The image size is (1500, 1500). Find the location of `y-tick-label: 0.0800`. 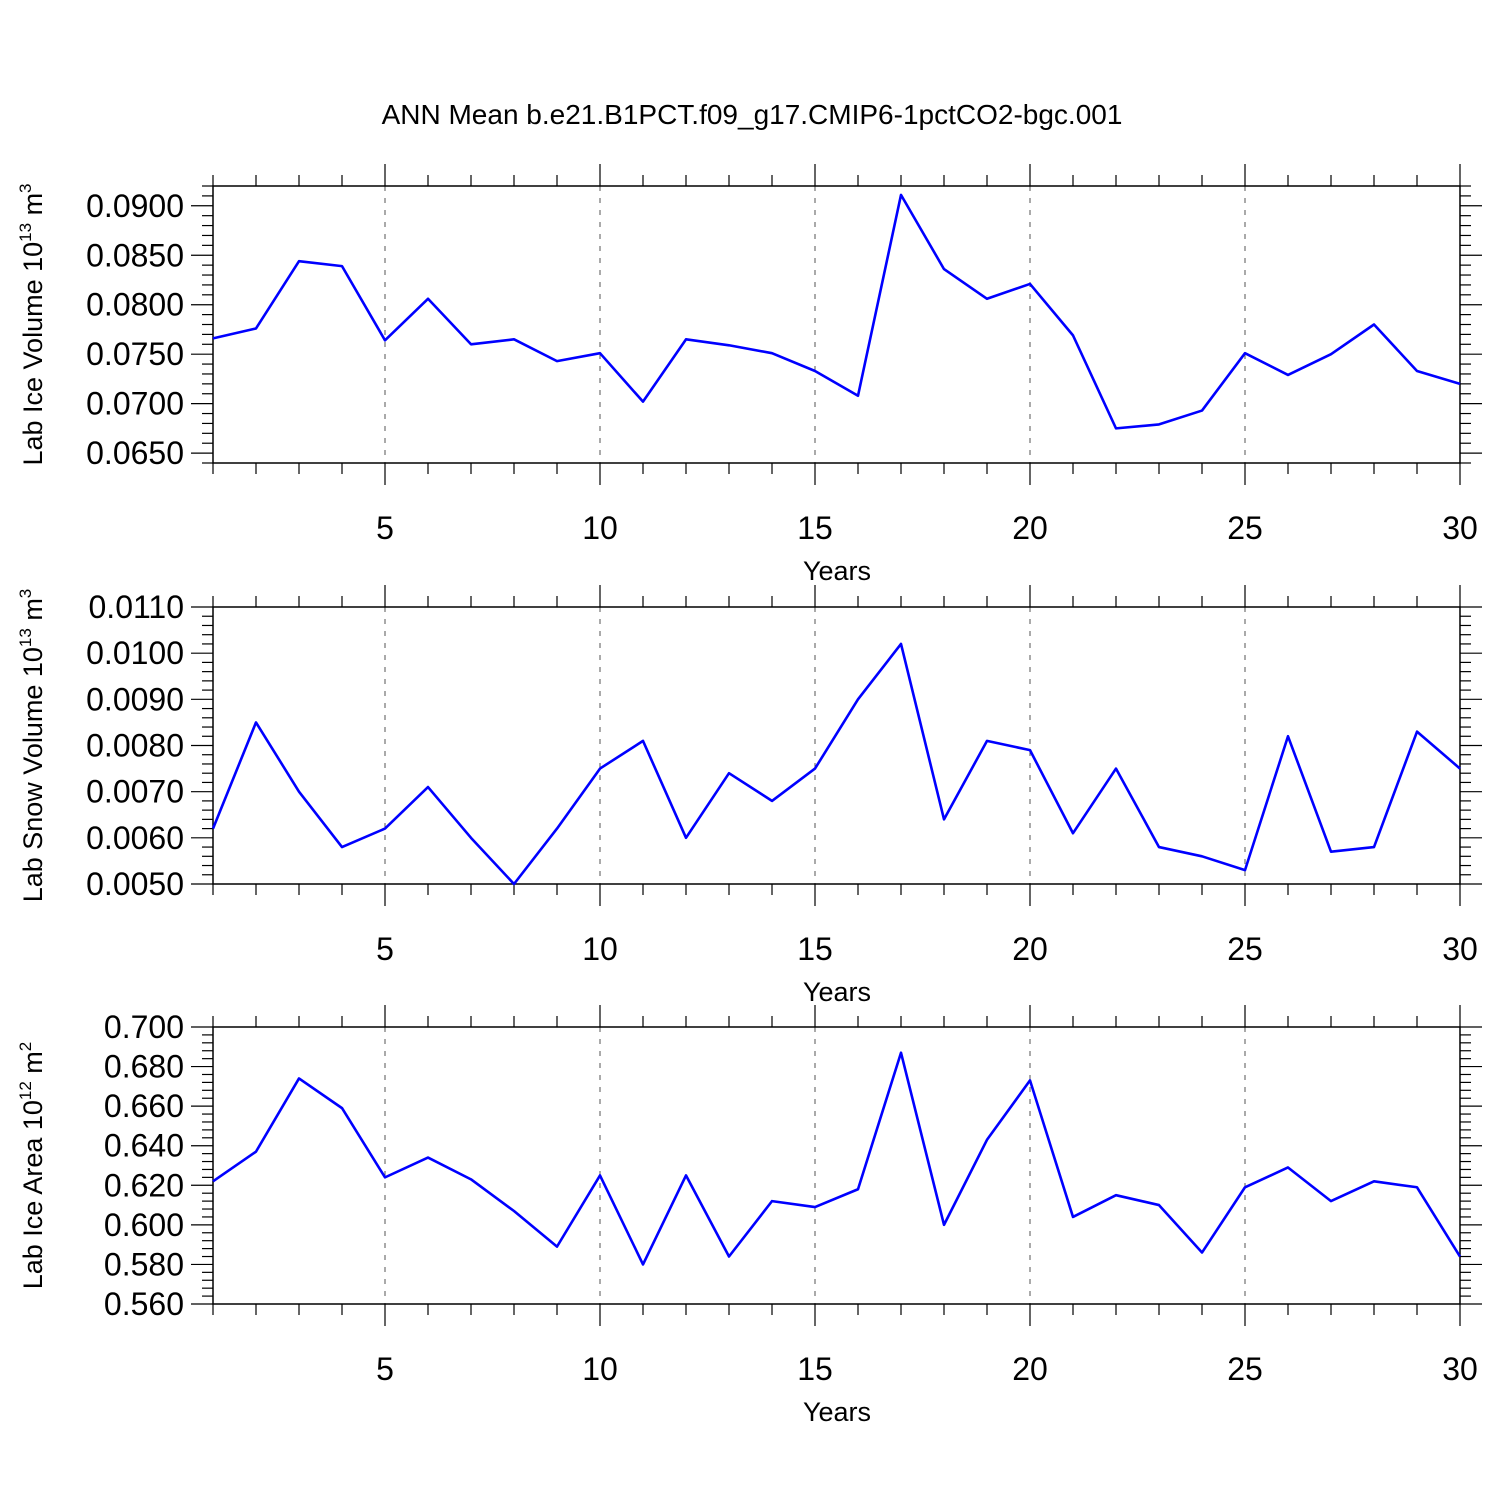

y-tick-label: 0.0800 is located at coordinates (135, 305).